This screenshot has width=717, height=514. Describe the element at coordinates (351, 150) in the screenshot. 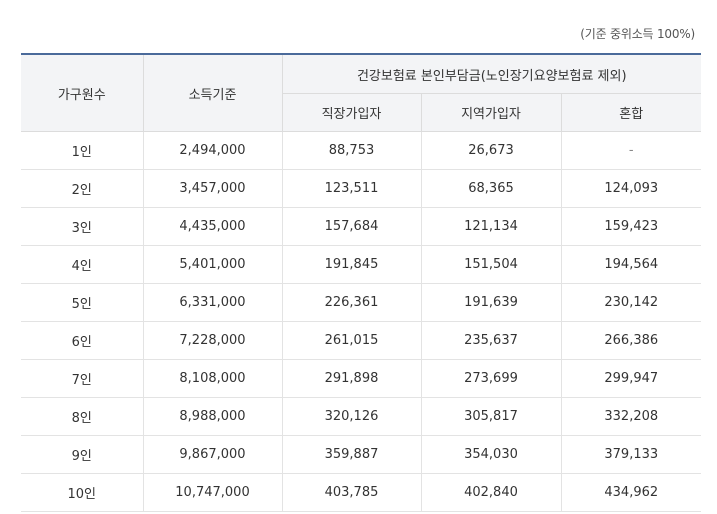

I see `cell-employee-premium: 88,753` at that location.